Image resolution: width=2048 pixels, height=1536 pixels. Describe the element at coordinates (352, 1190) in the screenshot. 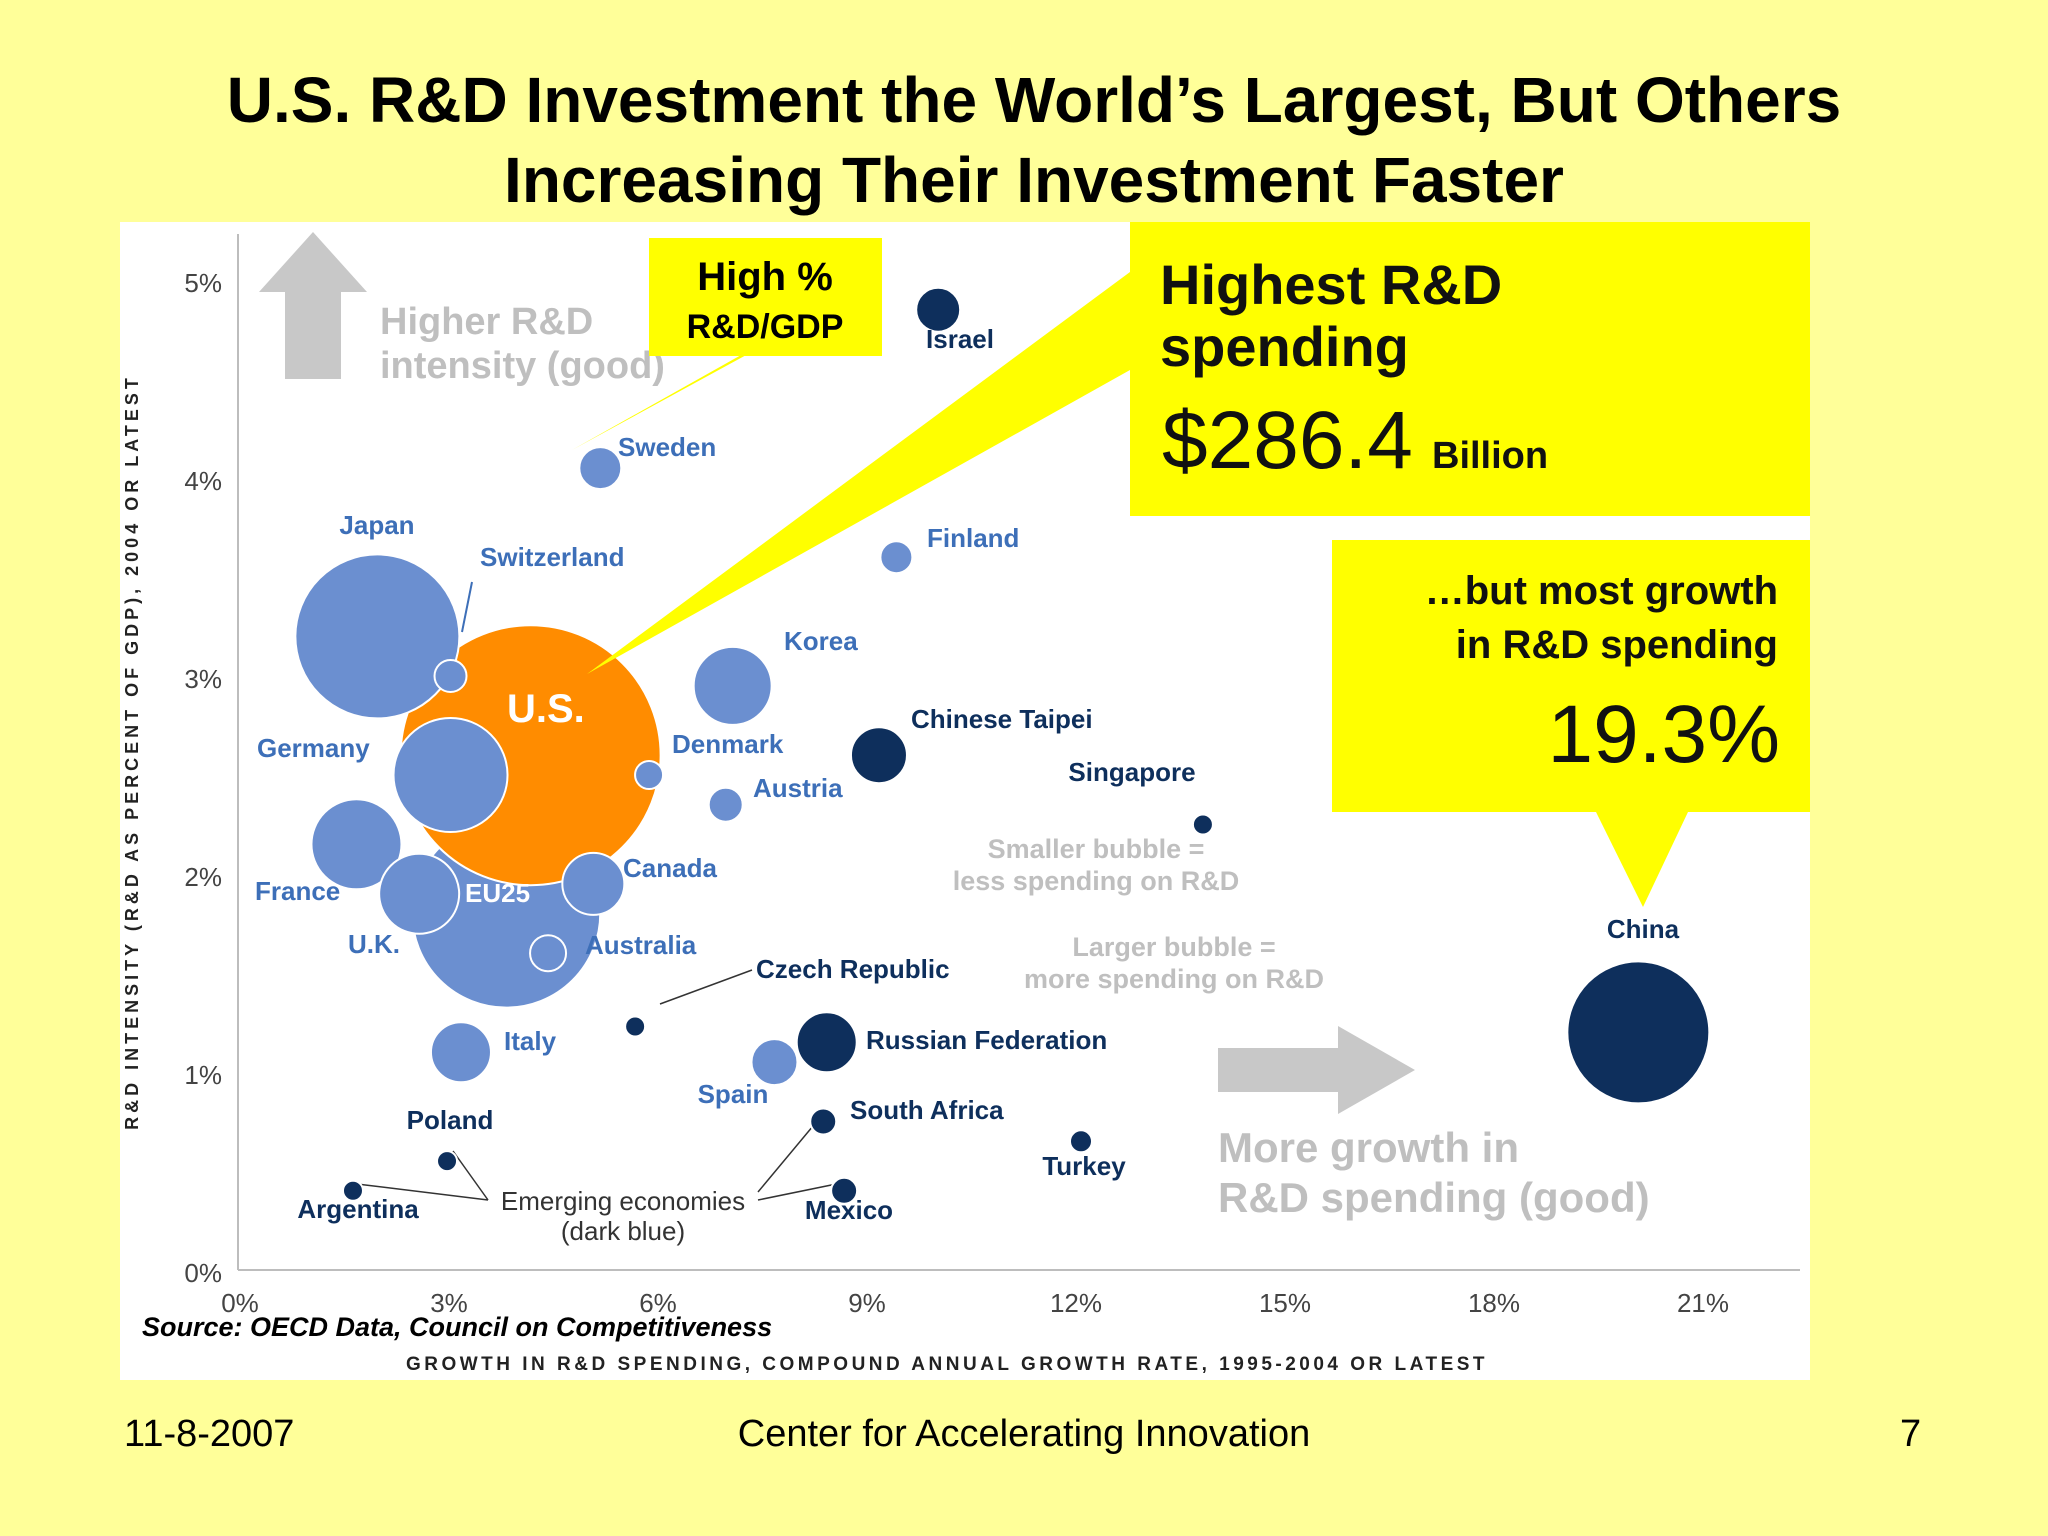

I see `bubble-argentina` at that location.